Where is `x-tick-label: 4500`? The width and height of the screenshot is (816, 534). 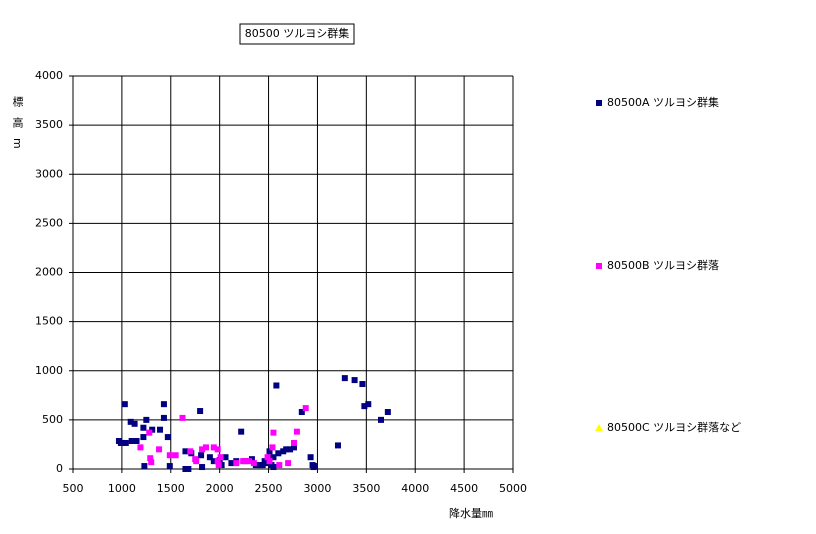
x-tick-label: 4500 is located at coordinates (464, 488).